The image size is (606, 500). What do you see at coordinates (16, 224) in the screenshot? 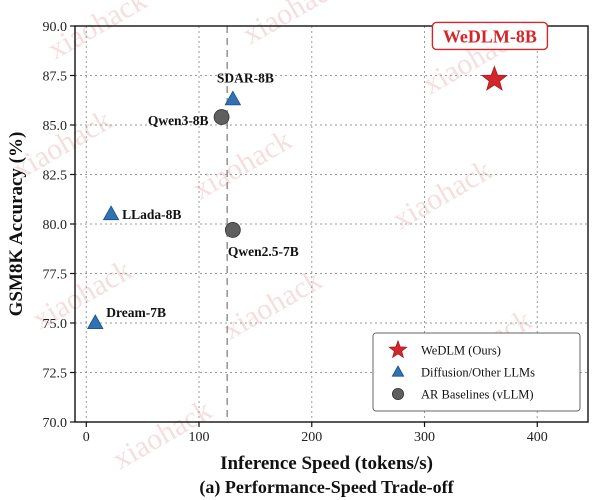
I see `y-axis-title: GSM8K Accuracy (%)` at bounding box center [16, 224].